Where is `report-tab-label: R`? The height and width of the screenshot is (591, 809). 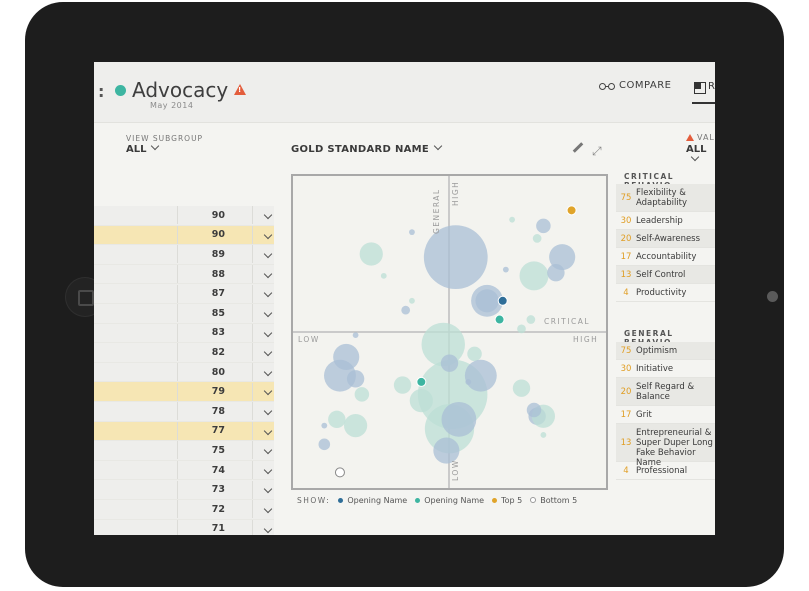
report-tab-label: R is located at coordinates (711, 86).